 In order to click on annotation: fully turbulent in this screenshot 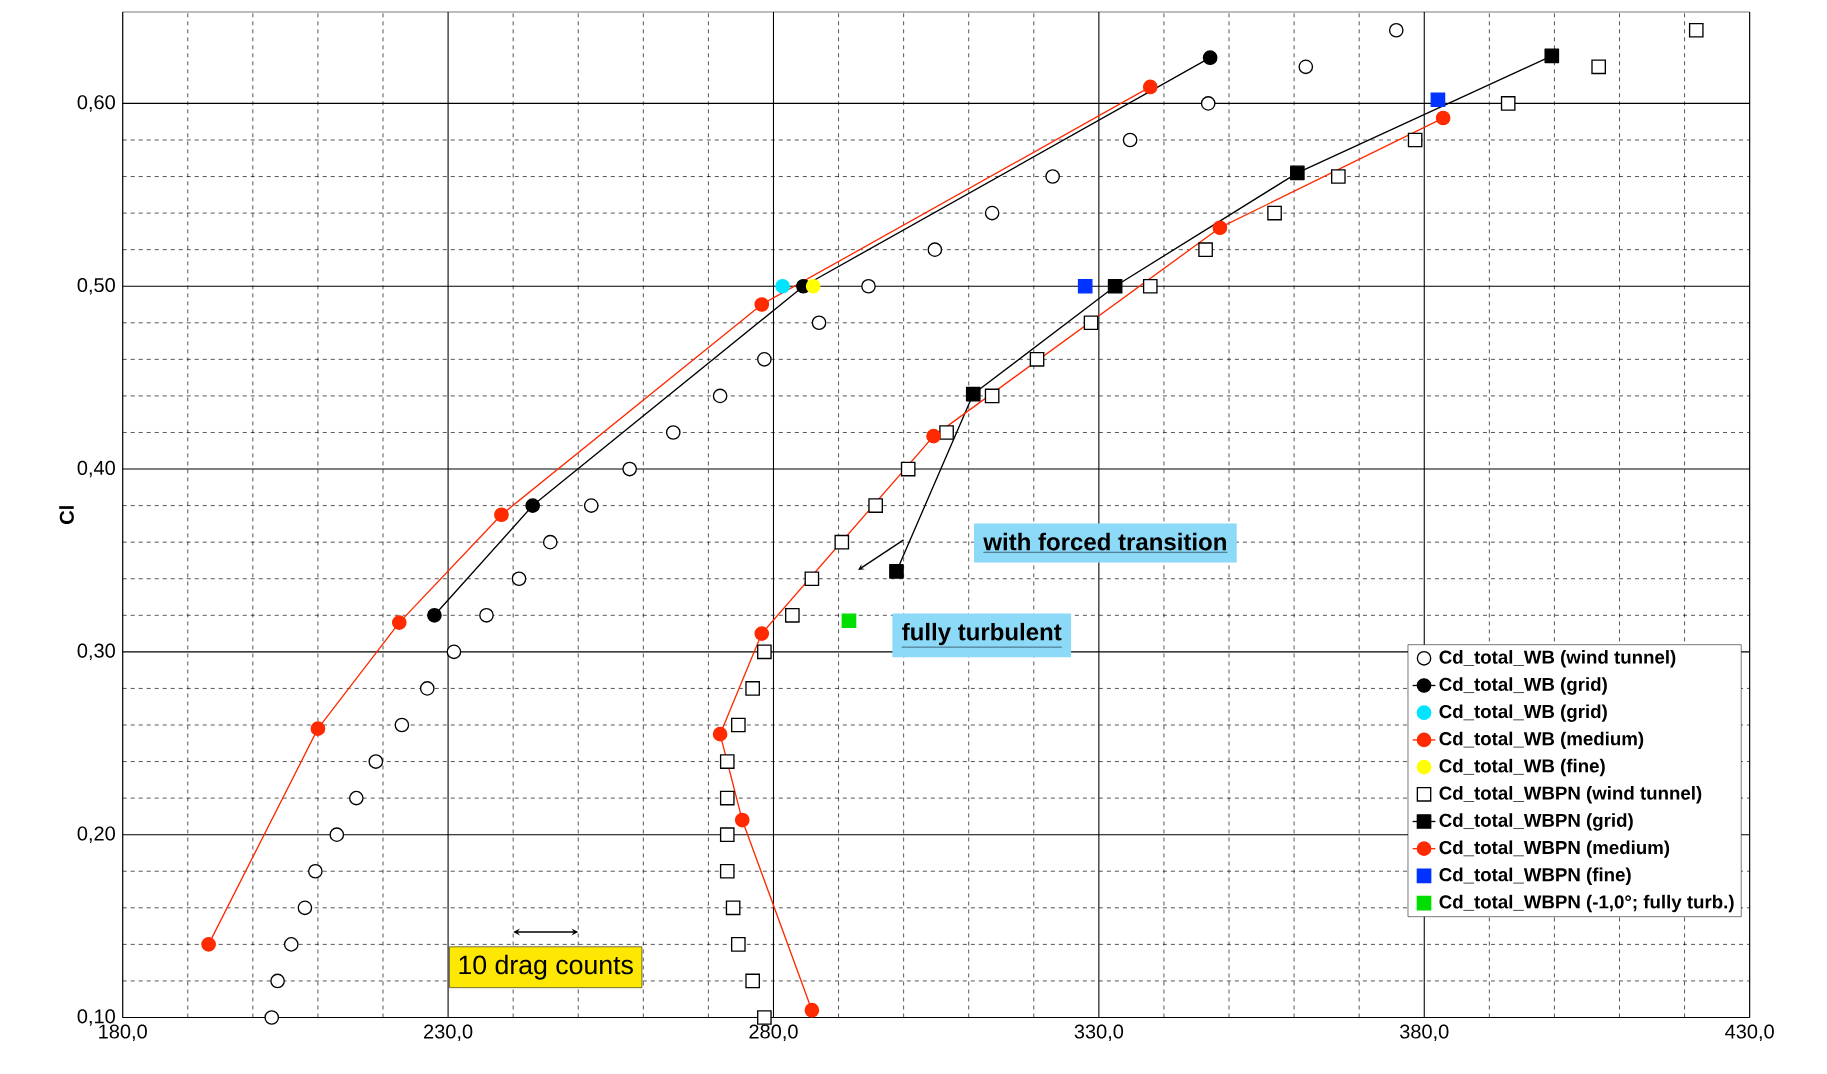, I will do `click(982, 634)`.